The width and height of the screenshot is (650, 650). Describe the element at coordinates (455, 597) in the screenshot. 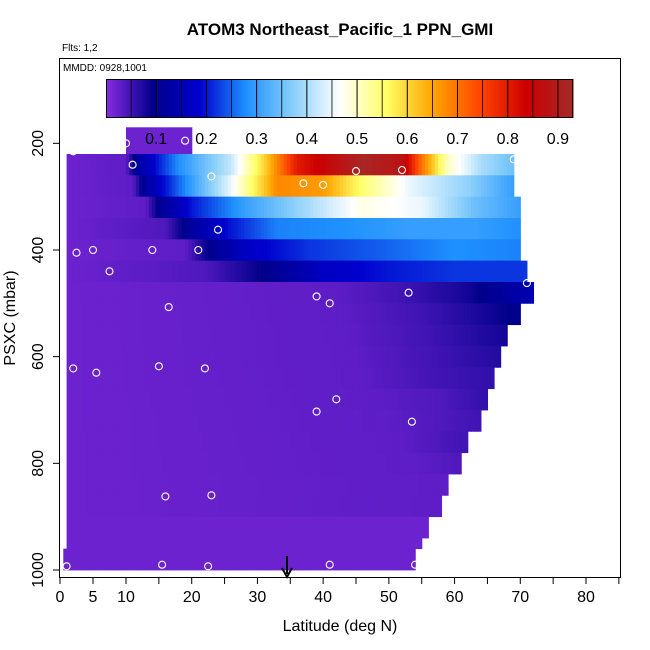

I see `x-tick-label: 60` at that location.